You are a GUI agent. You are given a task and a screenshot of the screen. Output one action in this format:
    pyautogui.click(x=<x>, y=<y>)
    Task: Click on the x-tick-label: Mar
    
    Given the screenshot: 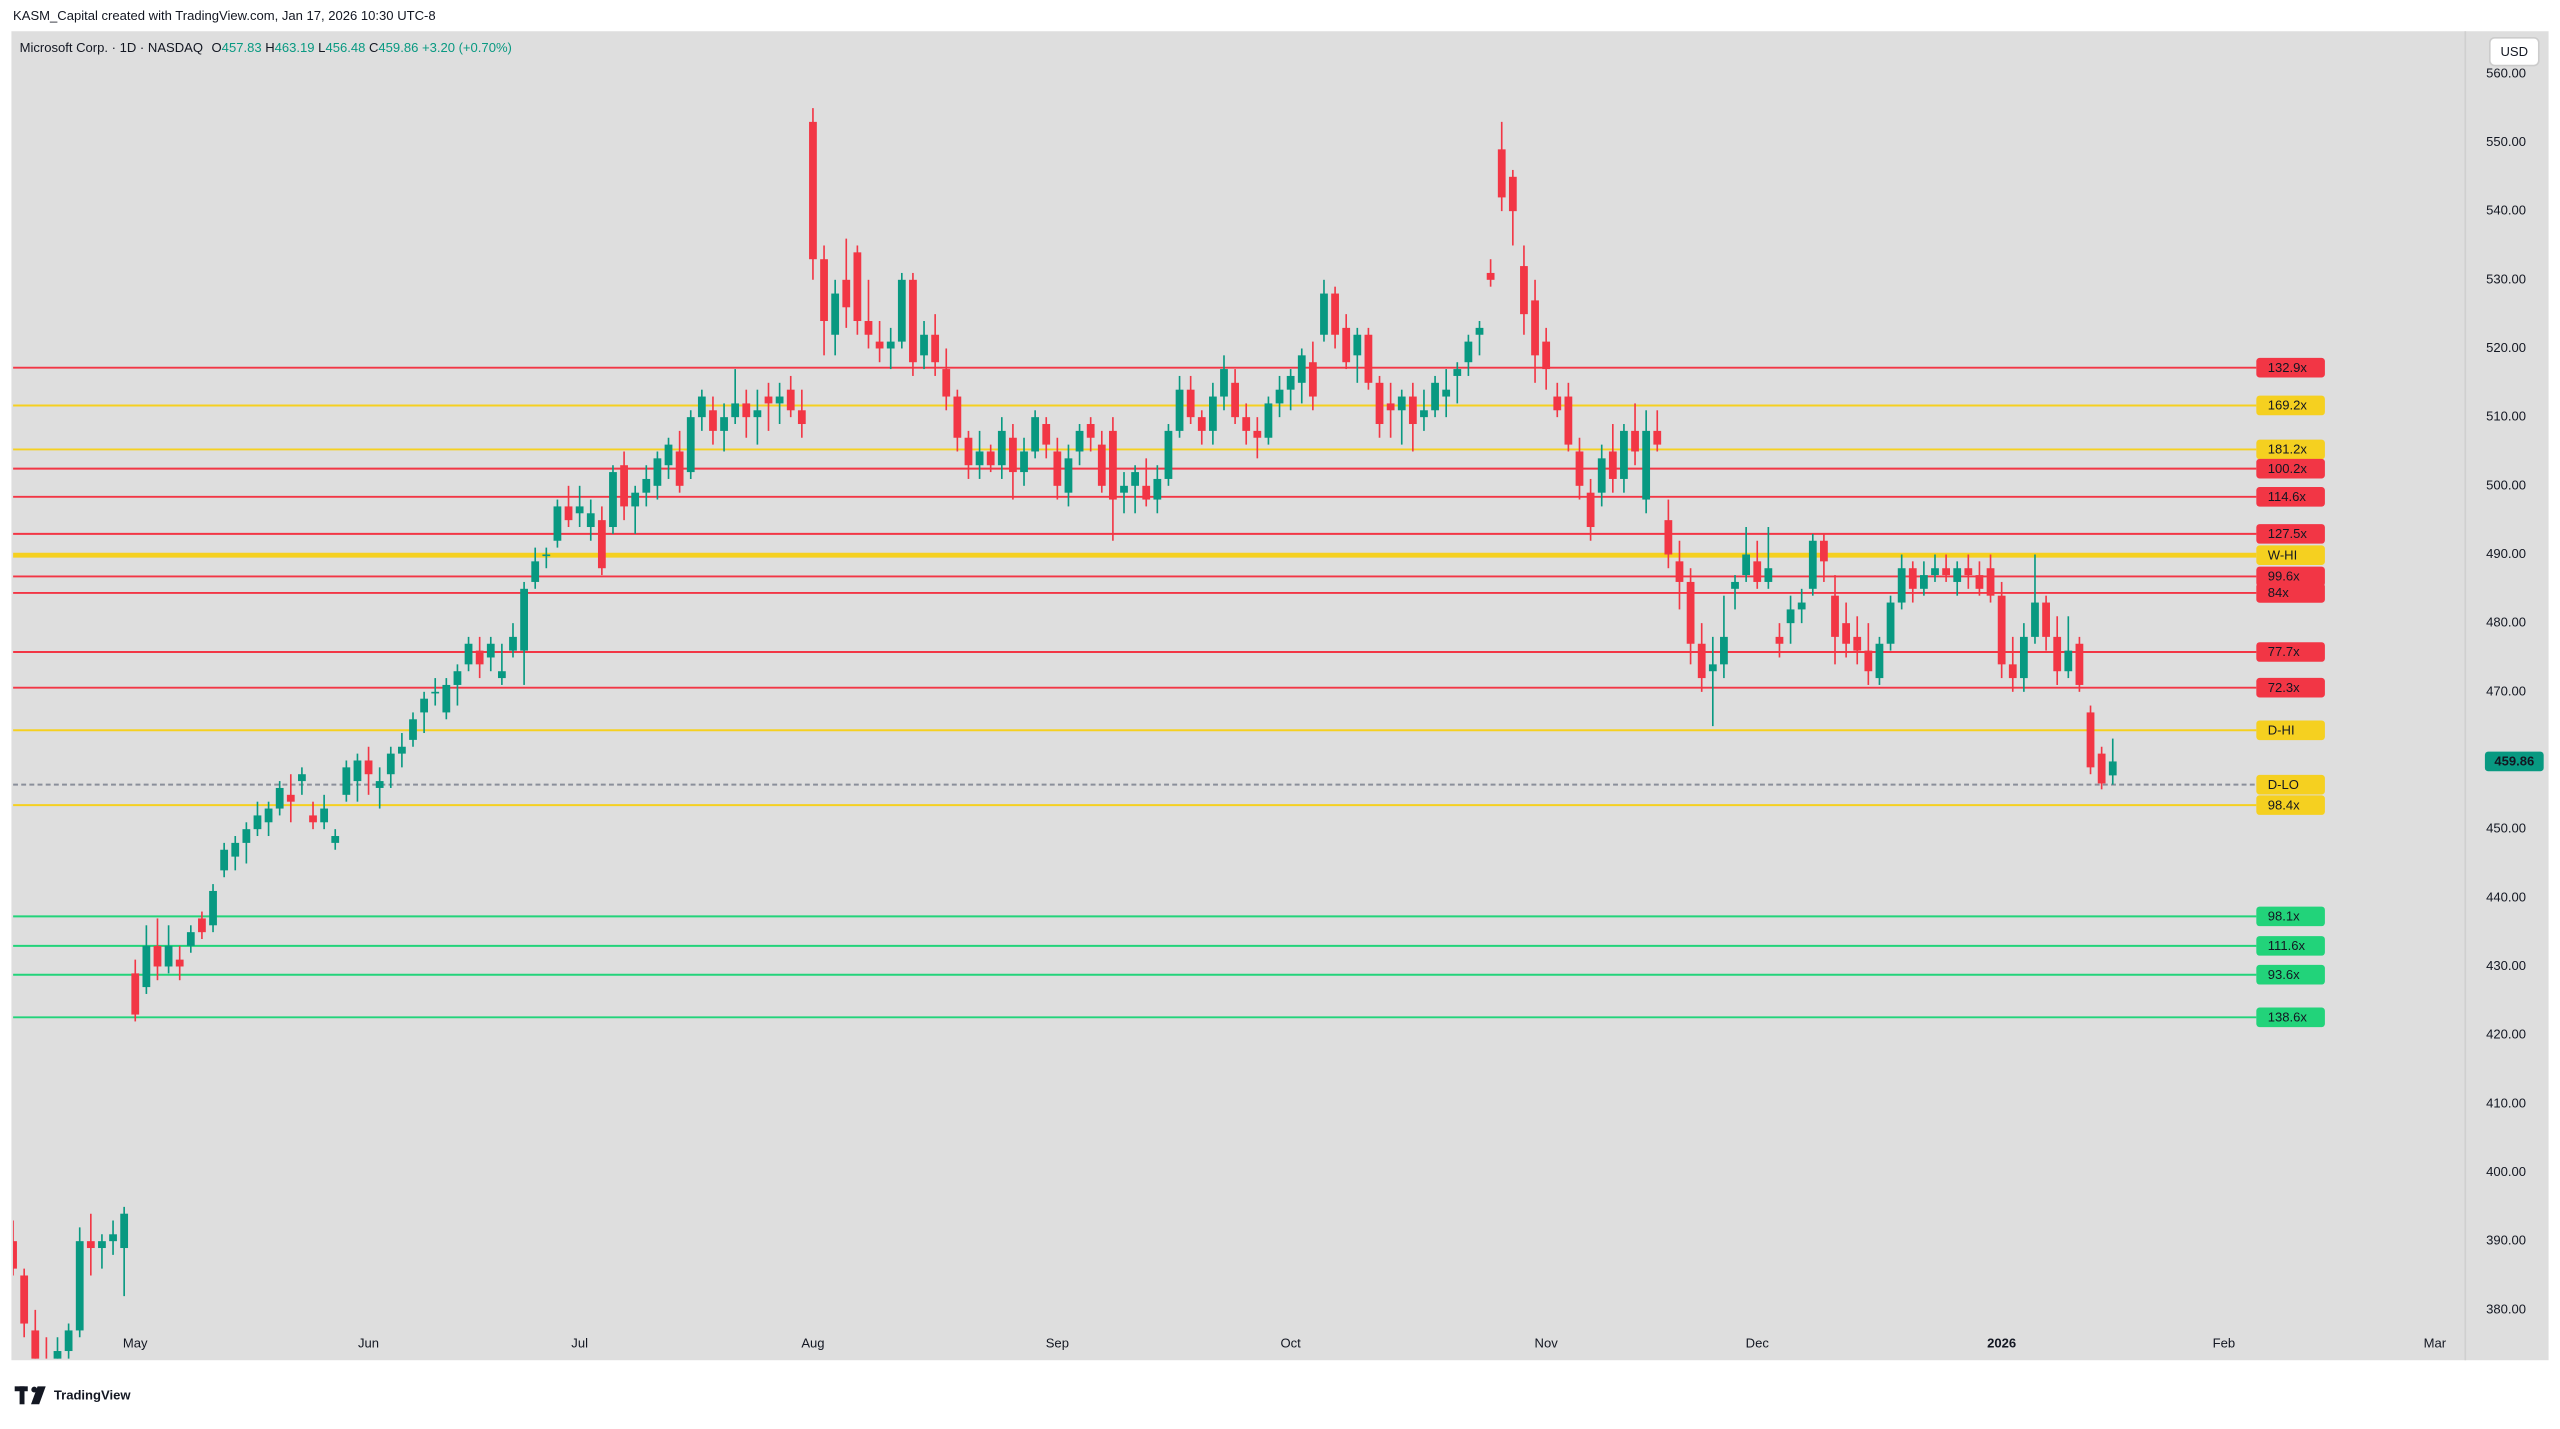 What is the action you would take?
    pyautogui.click(x=2435, y=1342)
    